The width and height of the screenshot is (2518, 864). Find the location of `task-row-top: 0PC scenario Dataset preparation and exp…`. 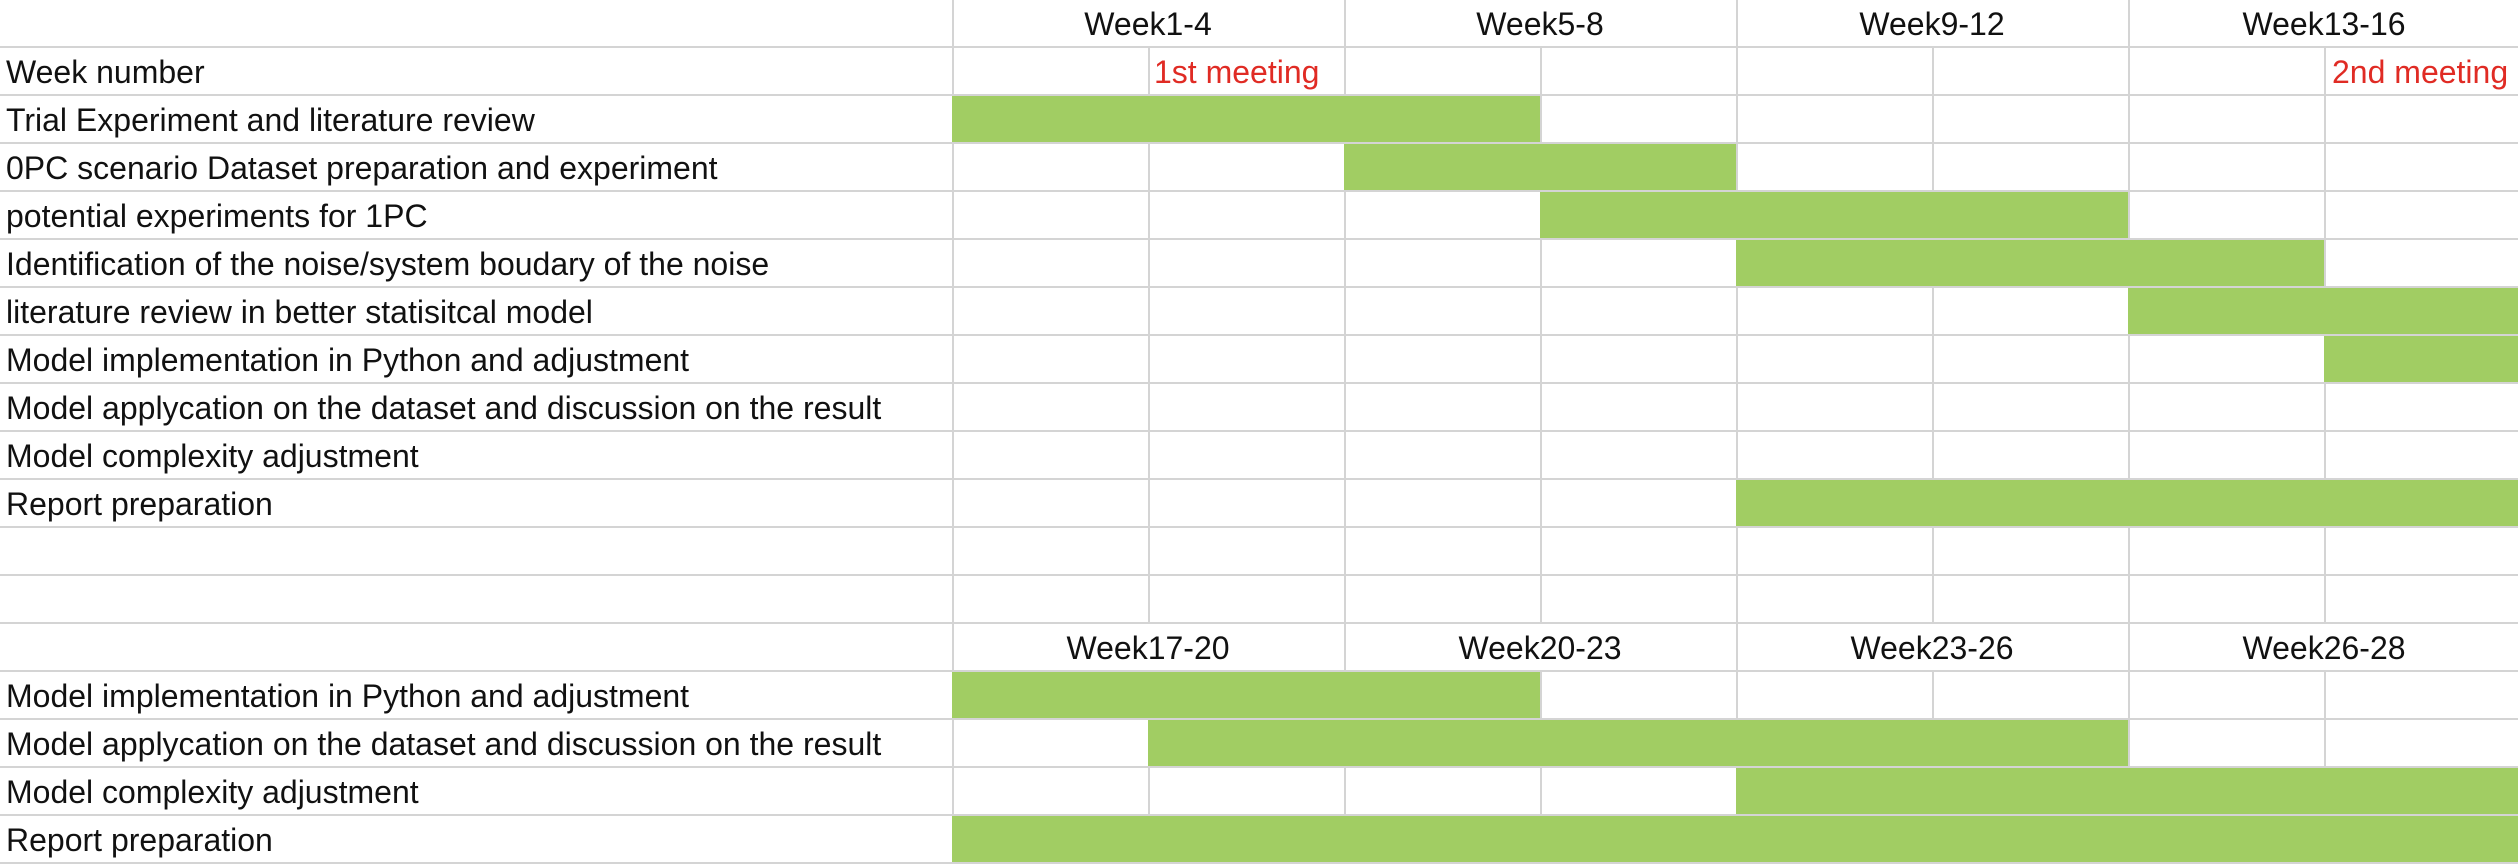

task-row-top: 0PC scenario Dataset preparation and exp… is located at coordinates (1259, 168).